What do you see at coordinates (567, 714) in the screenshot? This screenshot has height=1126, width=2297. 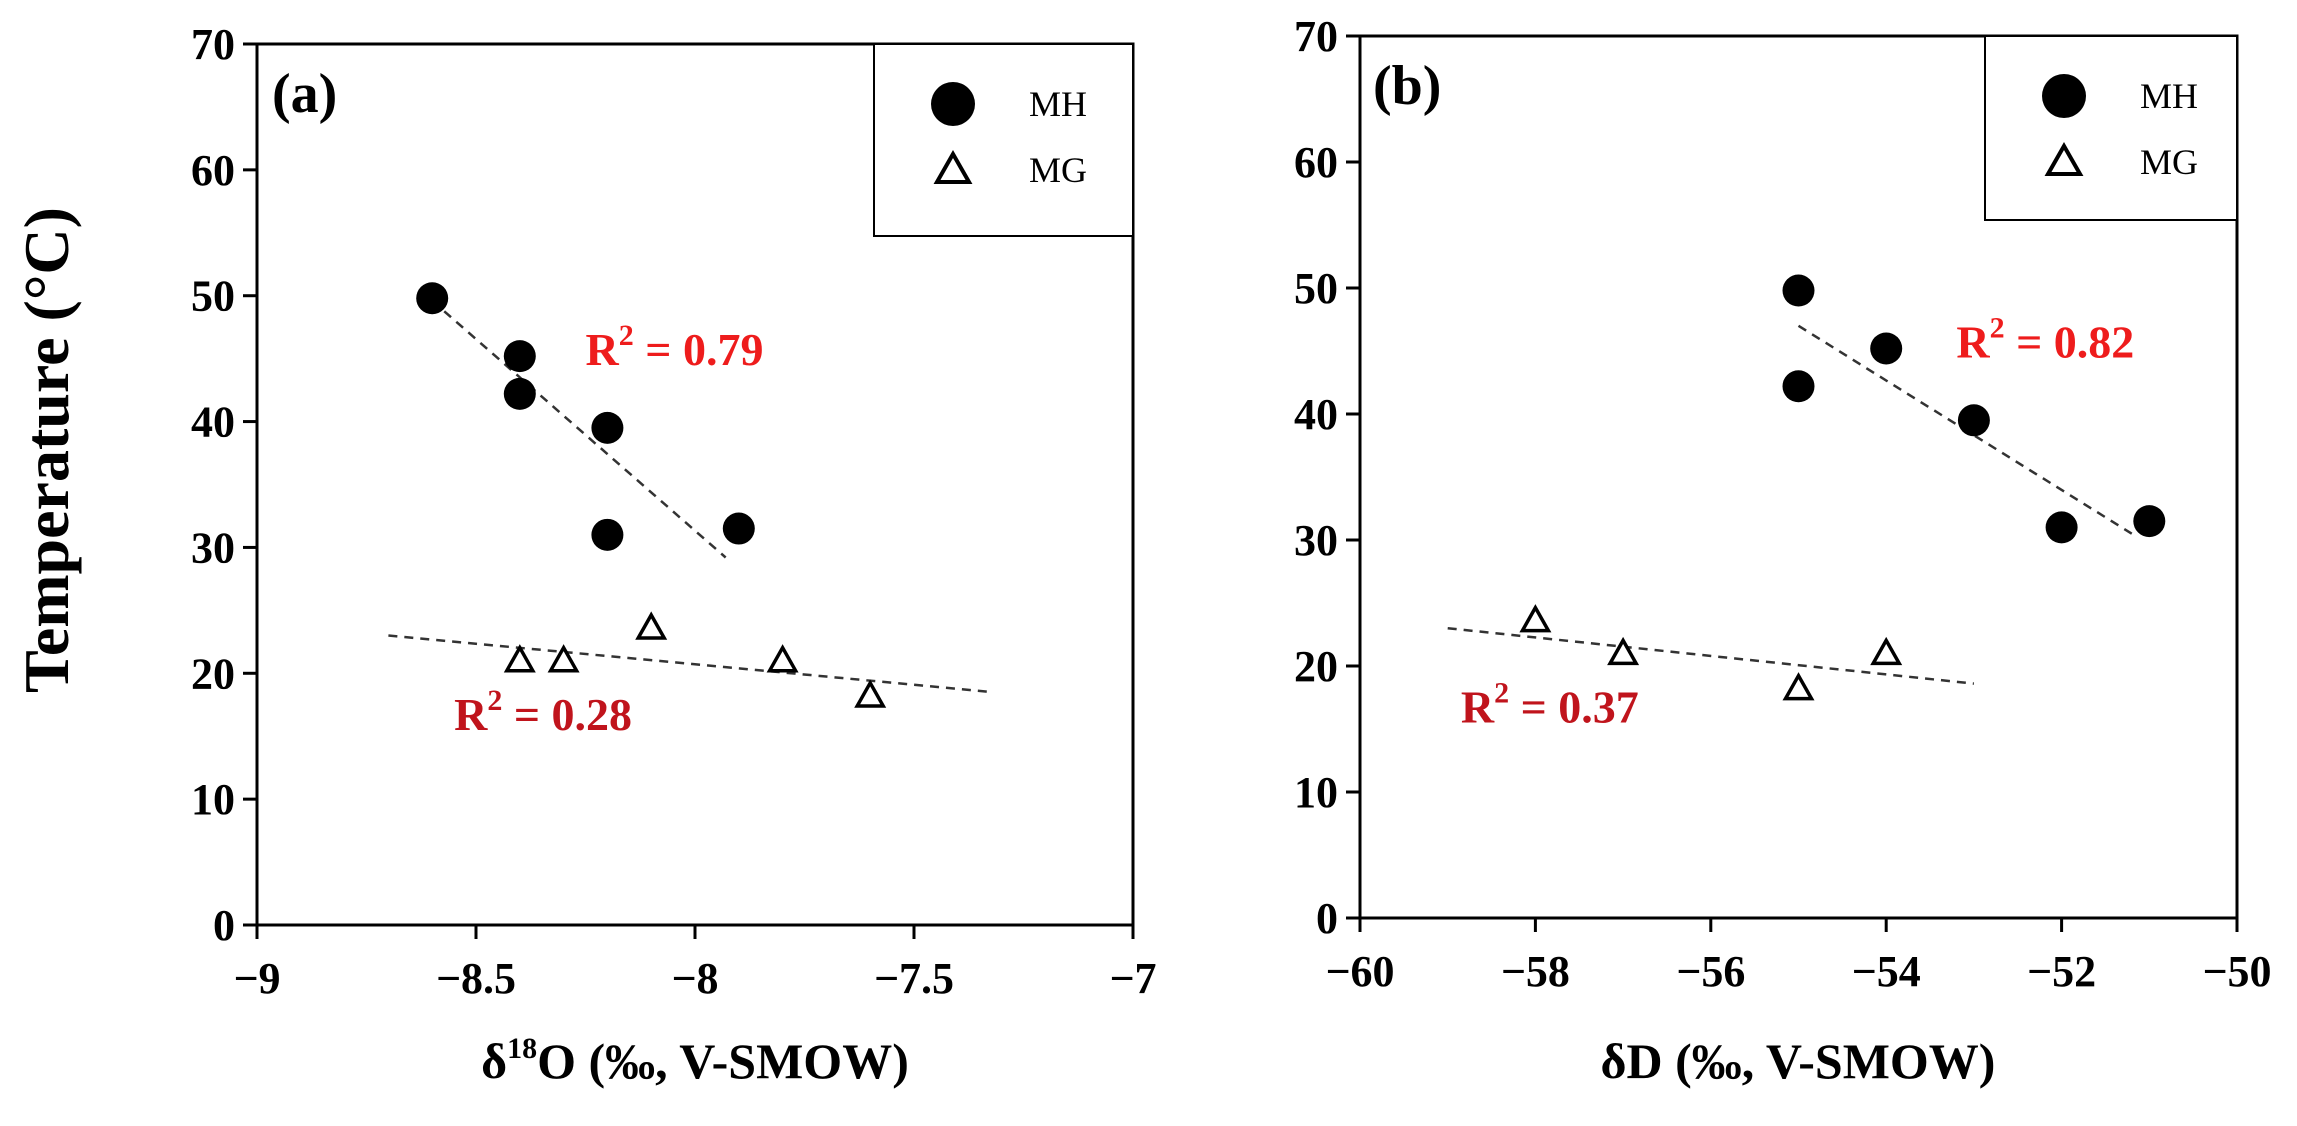 I see `r2-value: = 0.28` at bounding box center [567, 714].